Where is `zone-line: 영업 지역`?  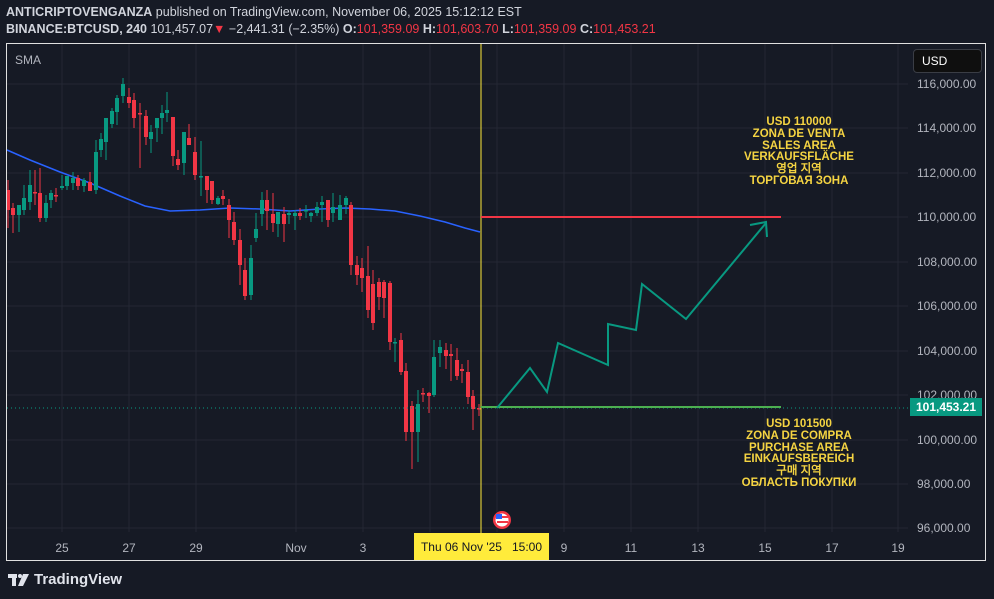 zone-line: 영업 지역 is located at coordinates (799, 169).